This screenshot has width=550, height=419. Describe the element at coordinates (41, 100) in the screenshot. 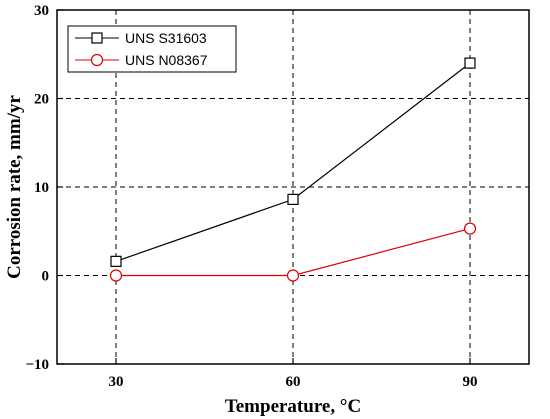

I see `y-tick-label: 20` at that location.